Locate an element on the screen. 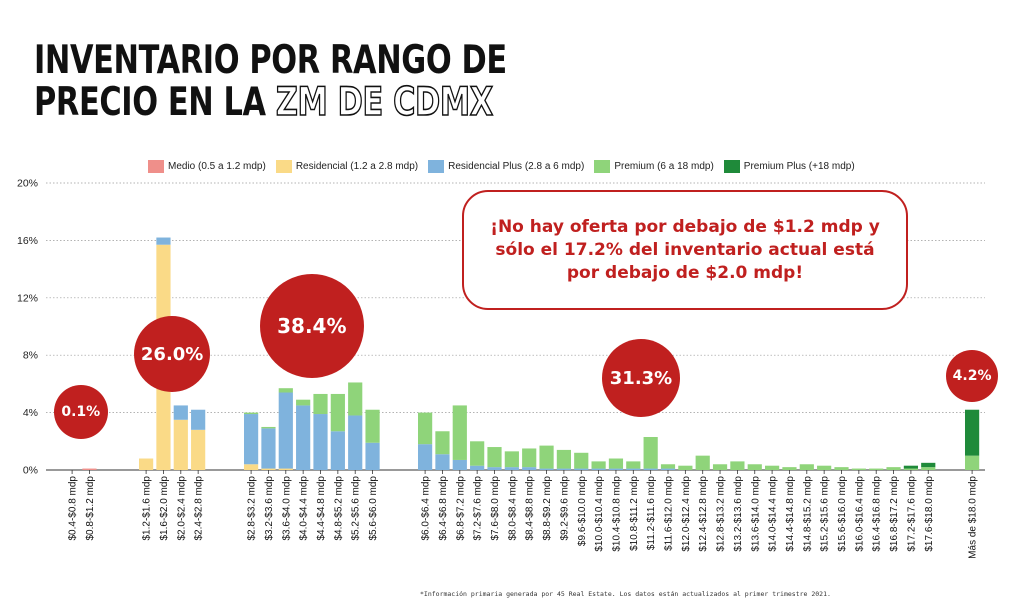 The width and height of the screenshot is (1024, 612). title-line-2: precio en la ZM de CDMX is located at coordinates (270, 102).